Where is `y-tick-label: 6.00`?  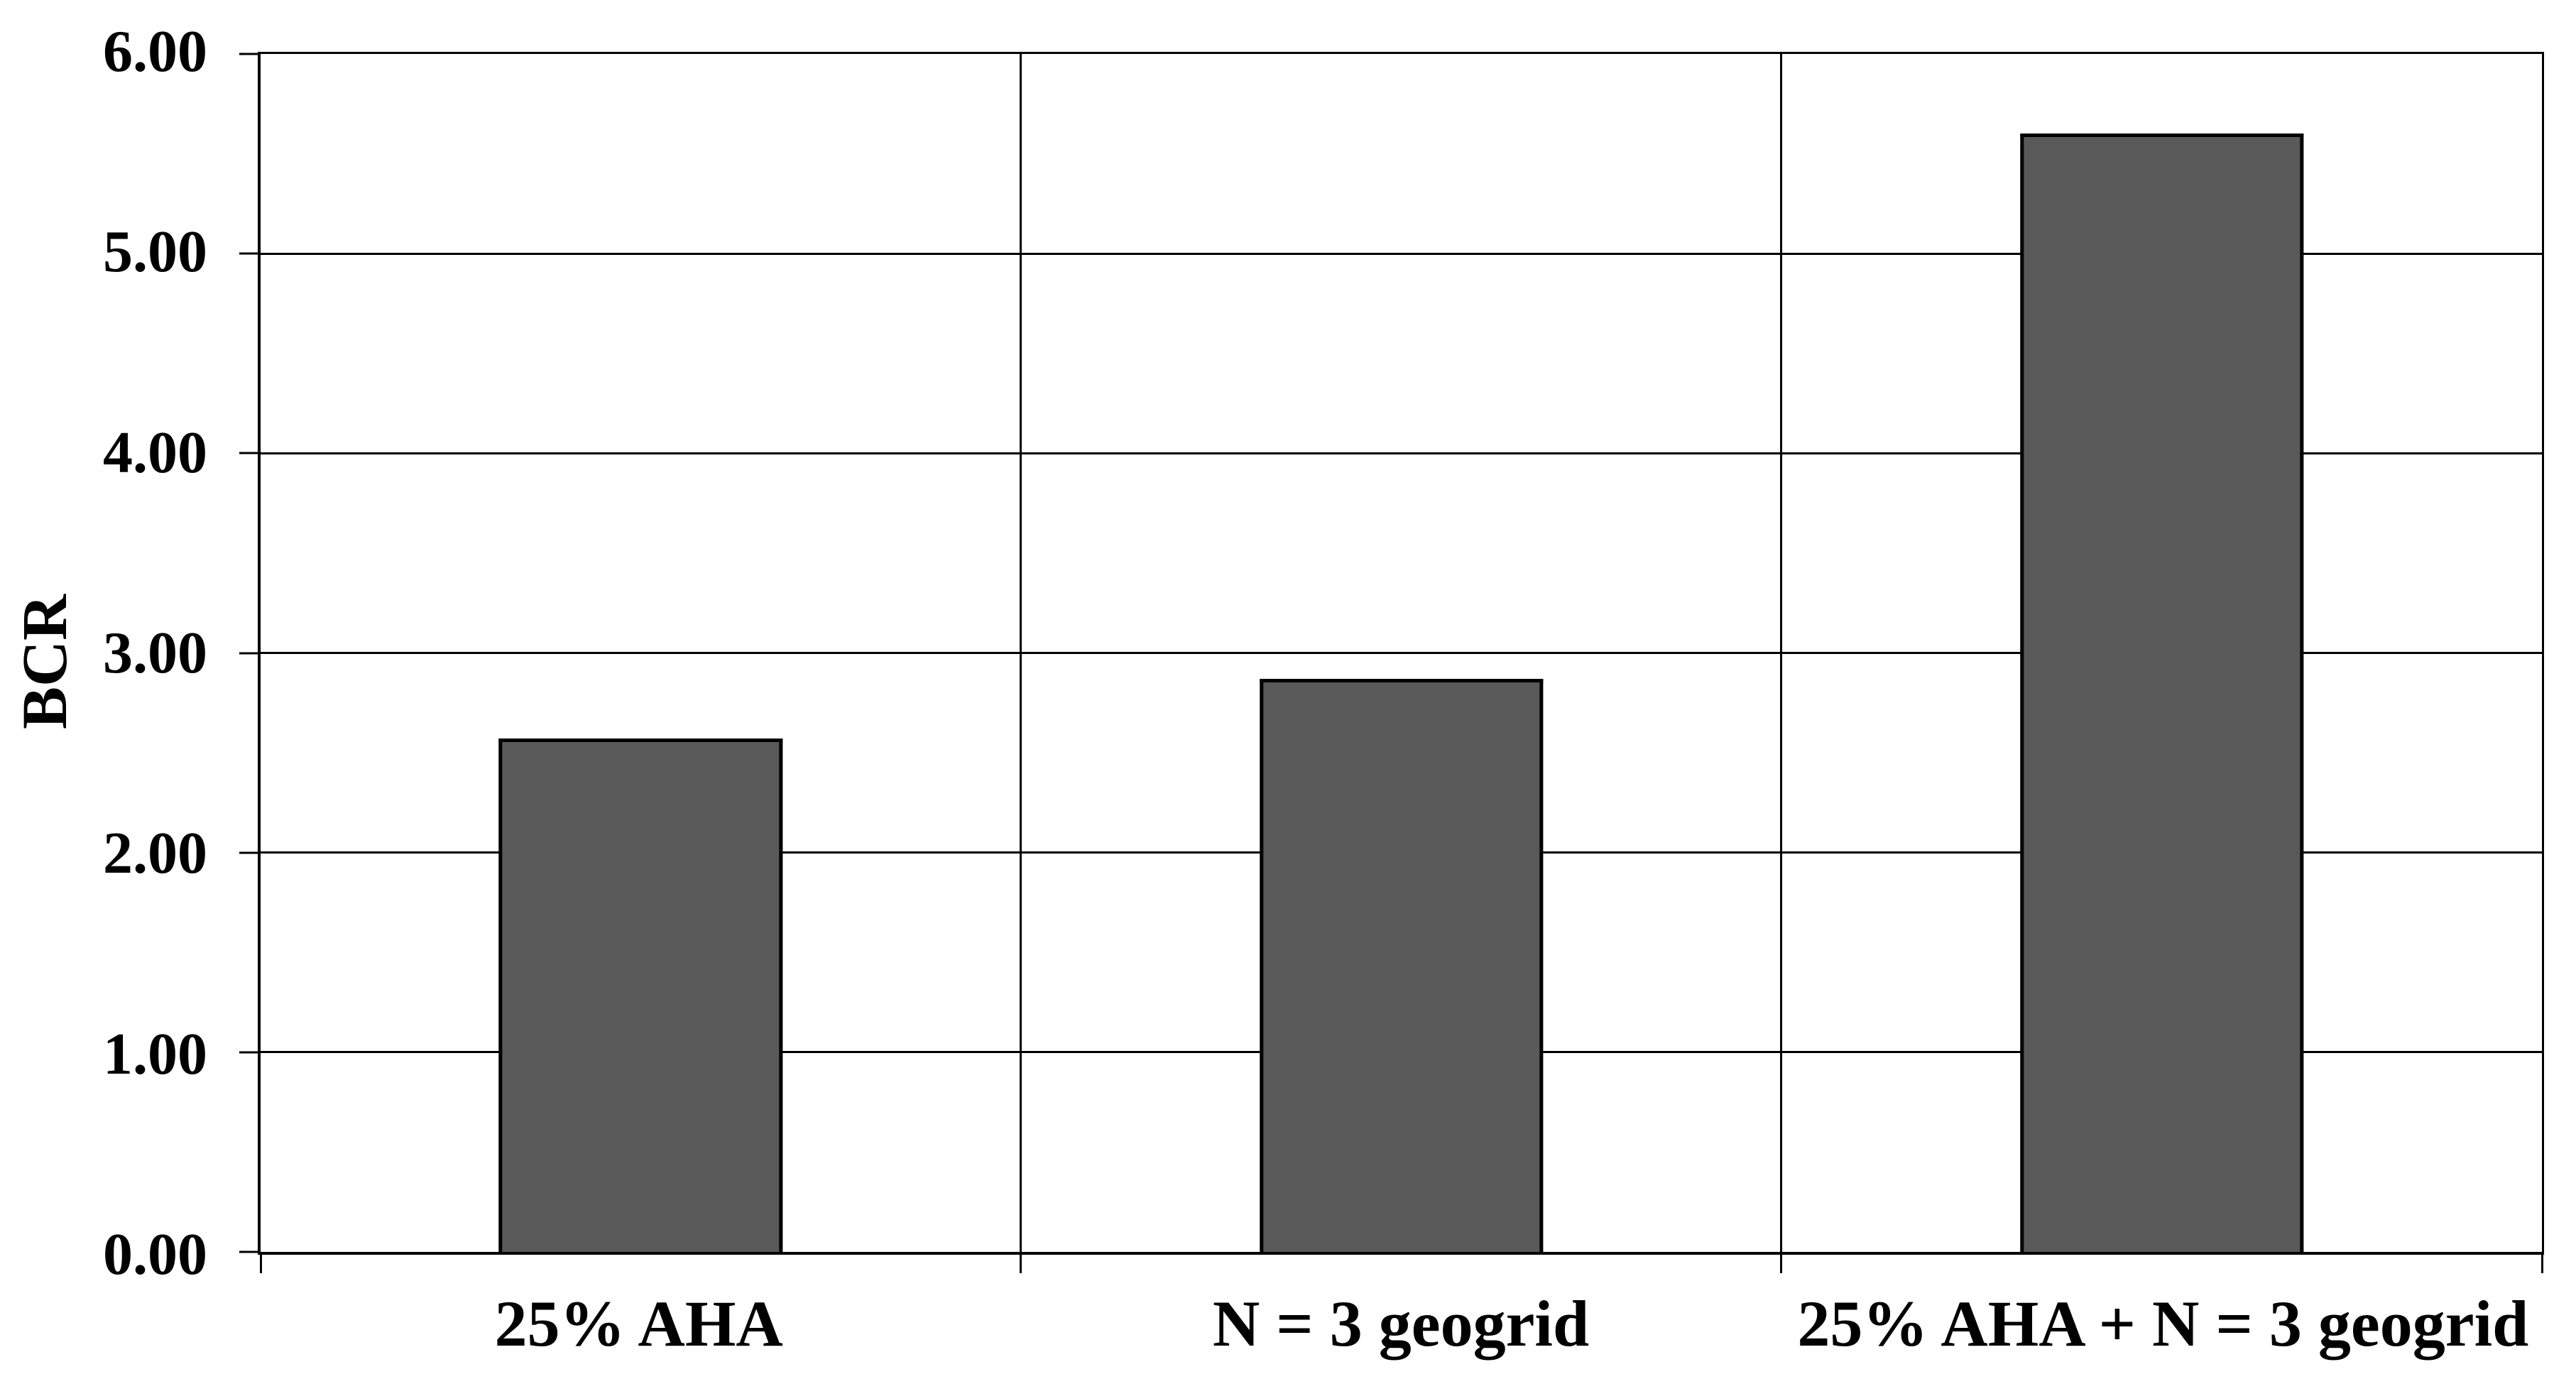 y-tick-label: 6.00 is located at coordinates (155, 51).